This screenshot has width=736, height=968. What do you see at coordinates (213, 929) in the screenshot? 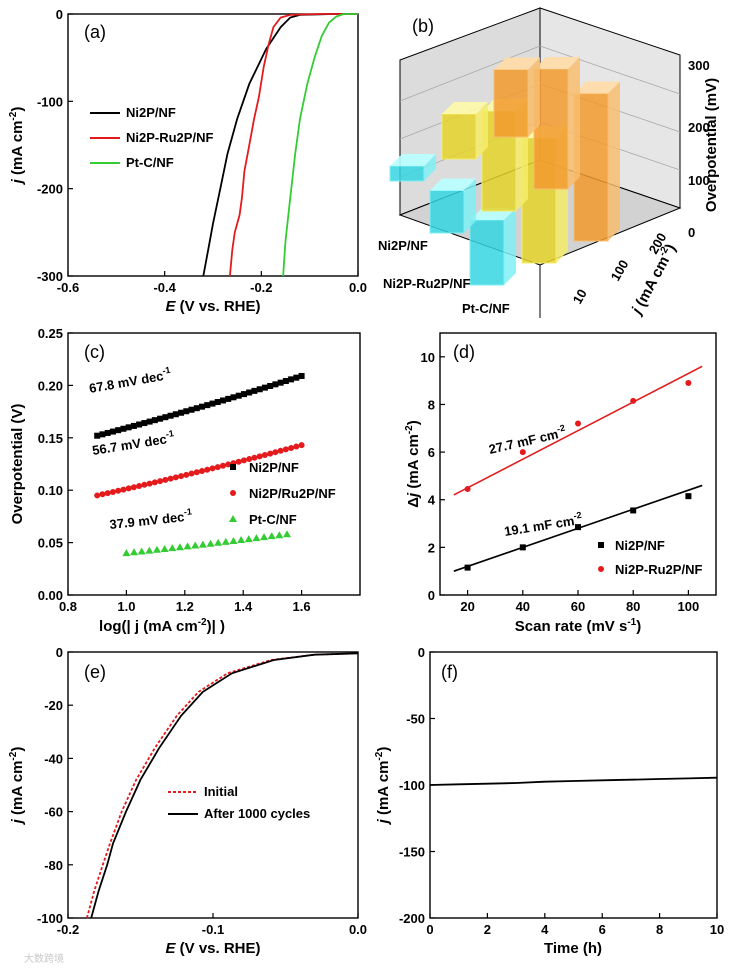
I see `x-tick-label: -0.1` at bounding box center [213, 929].